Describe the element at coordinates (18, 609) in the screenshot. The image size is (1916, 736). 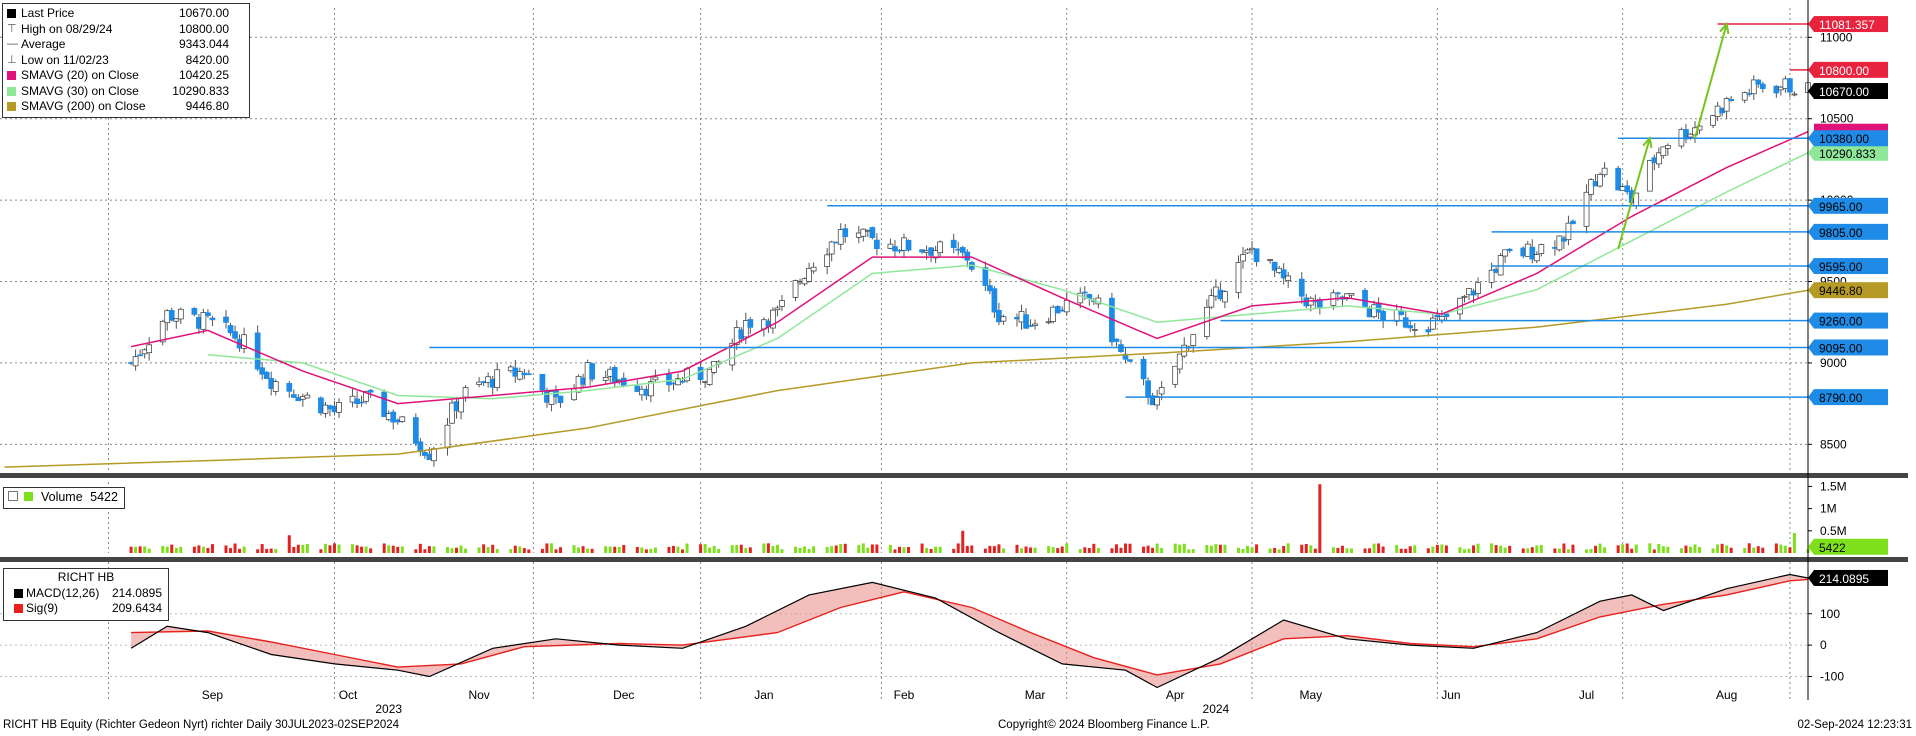
I see `square-icon` at that location.